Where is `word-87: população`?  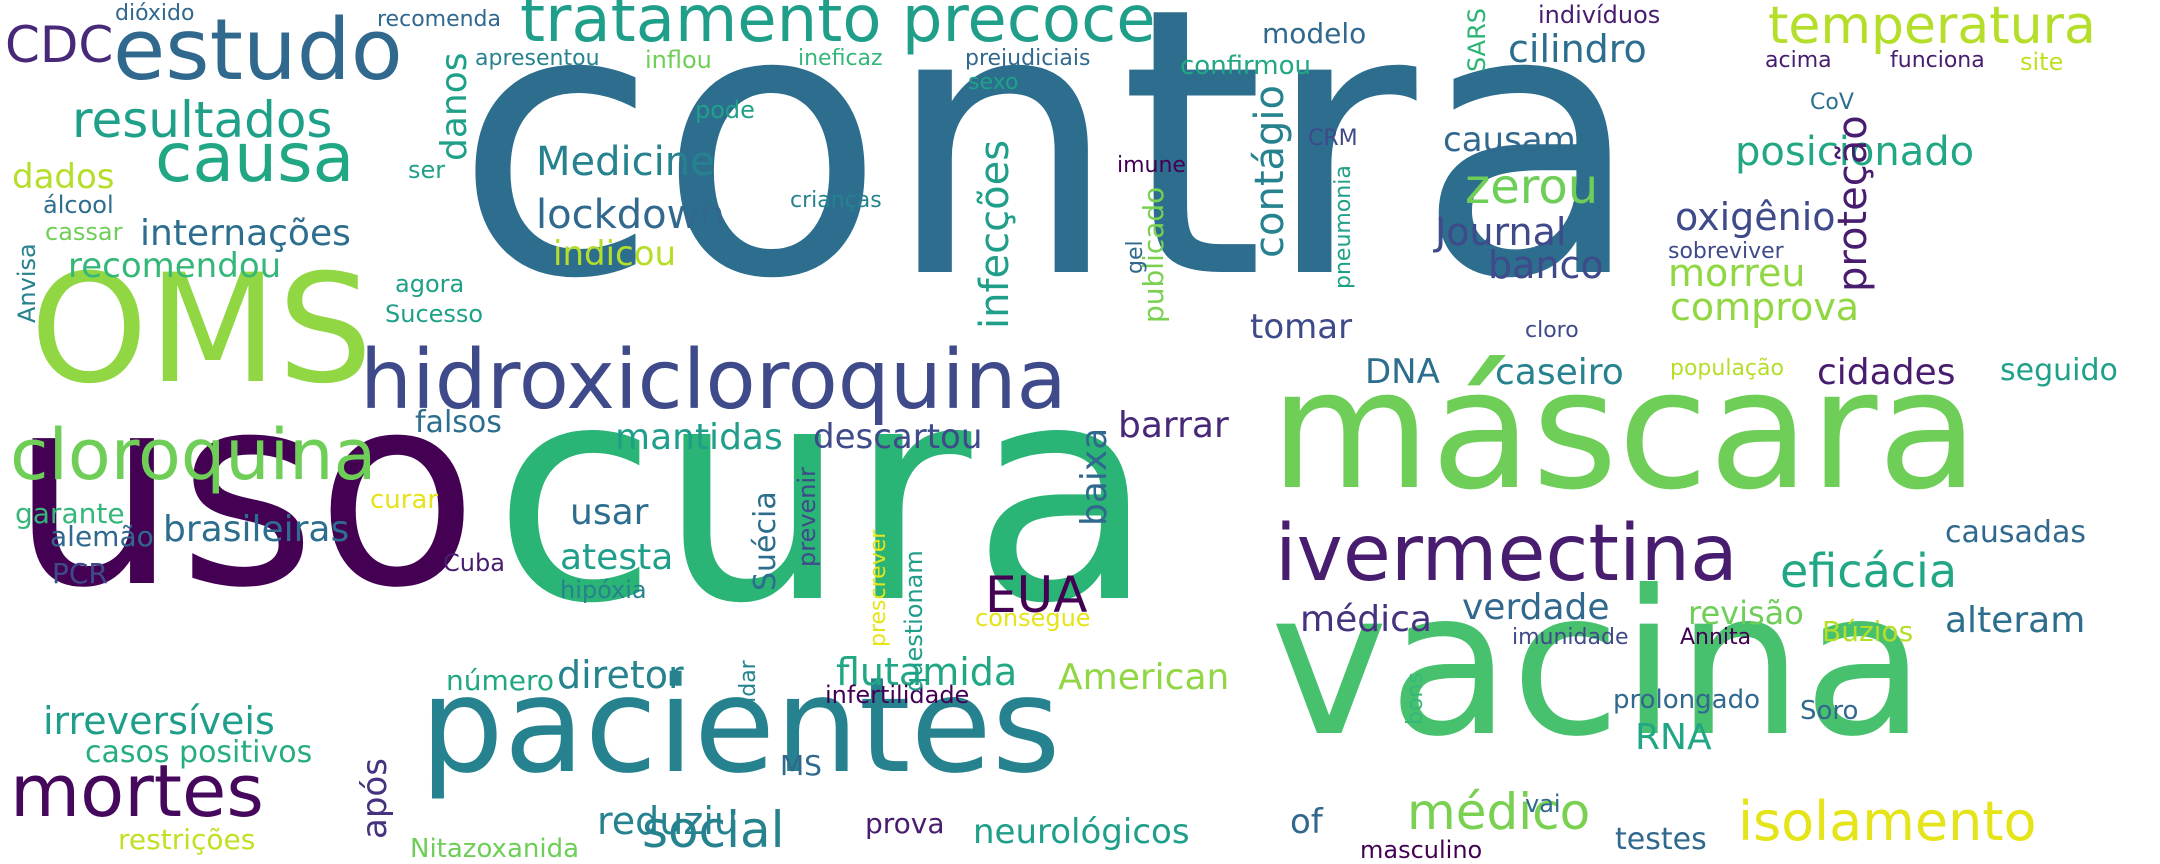
word-87: população is located at coordinates (1727, 368).